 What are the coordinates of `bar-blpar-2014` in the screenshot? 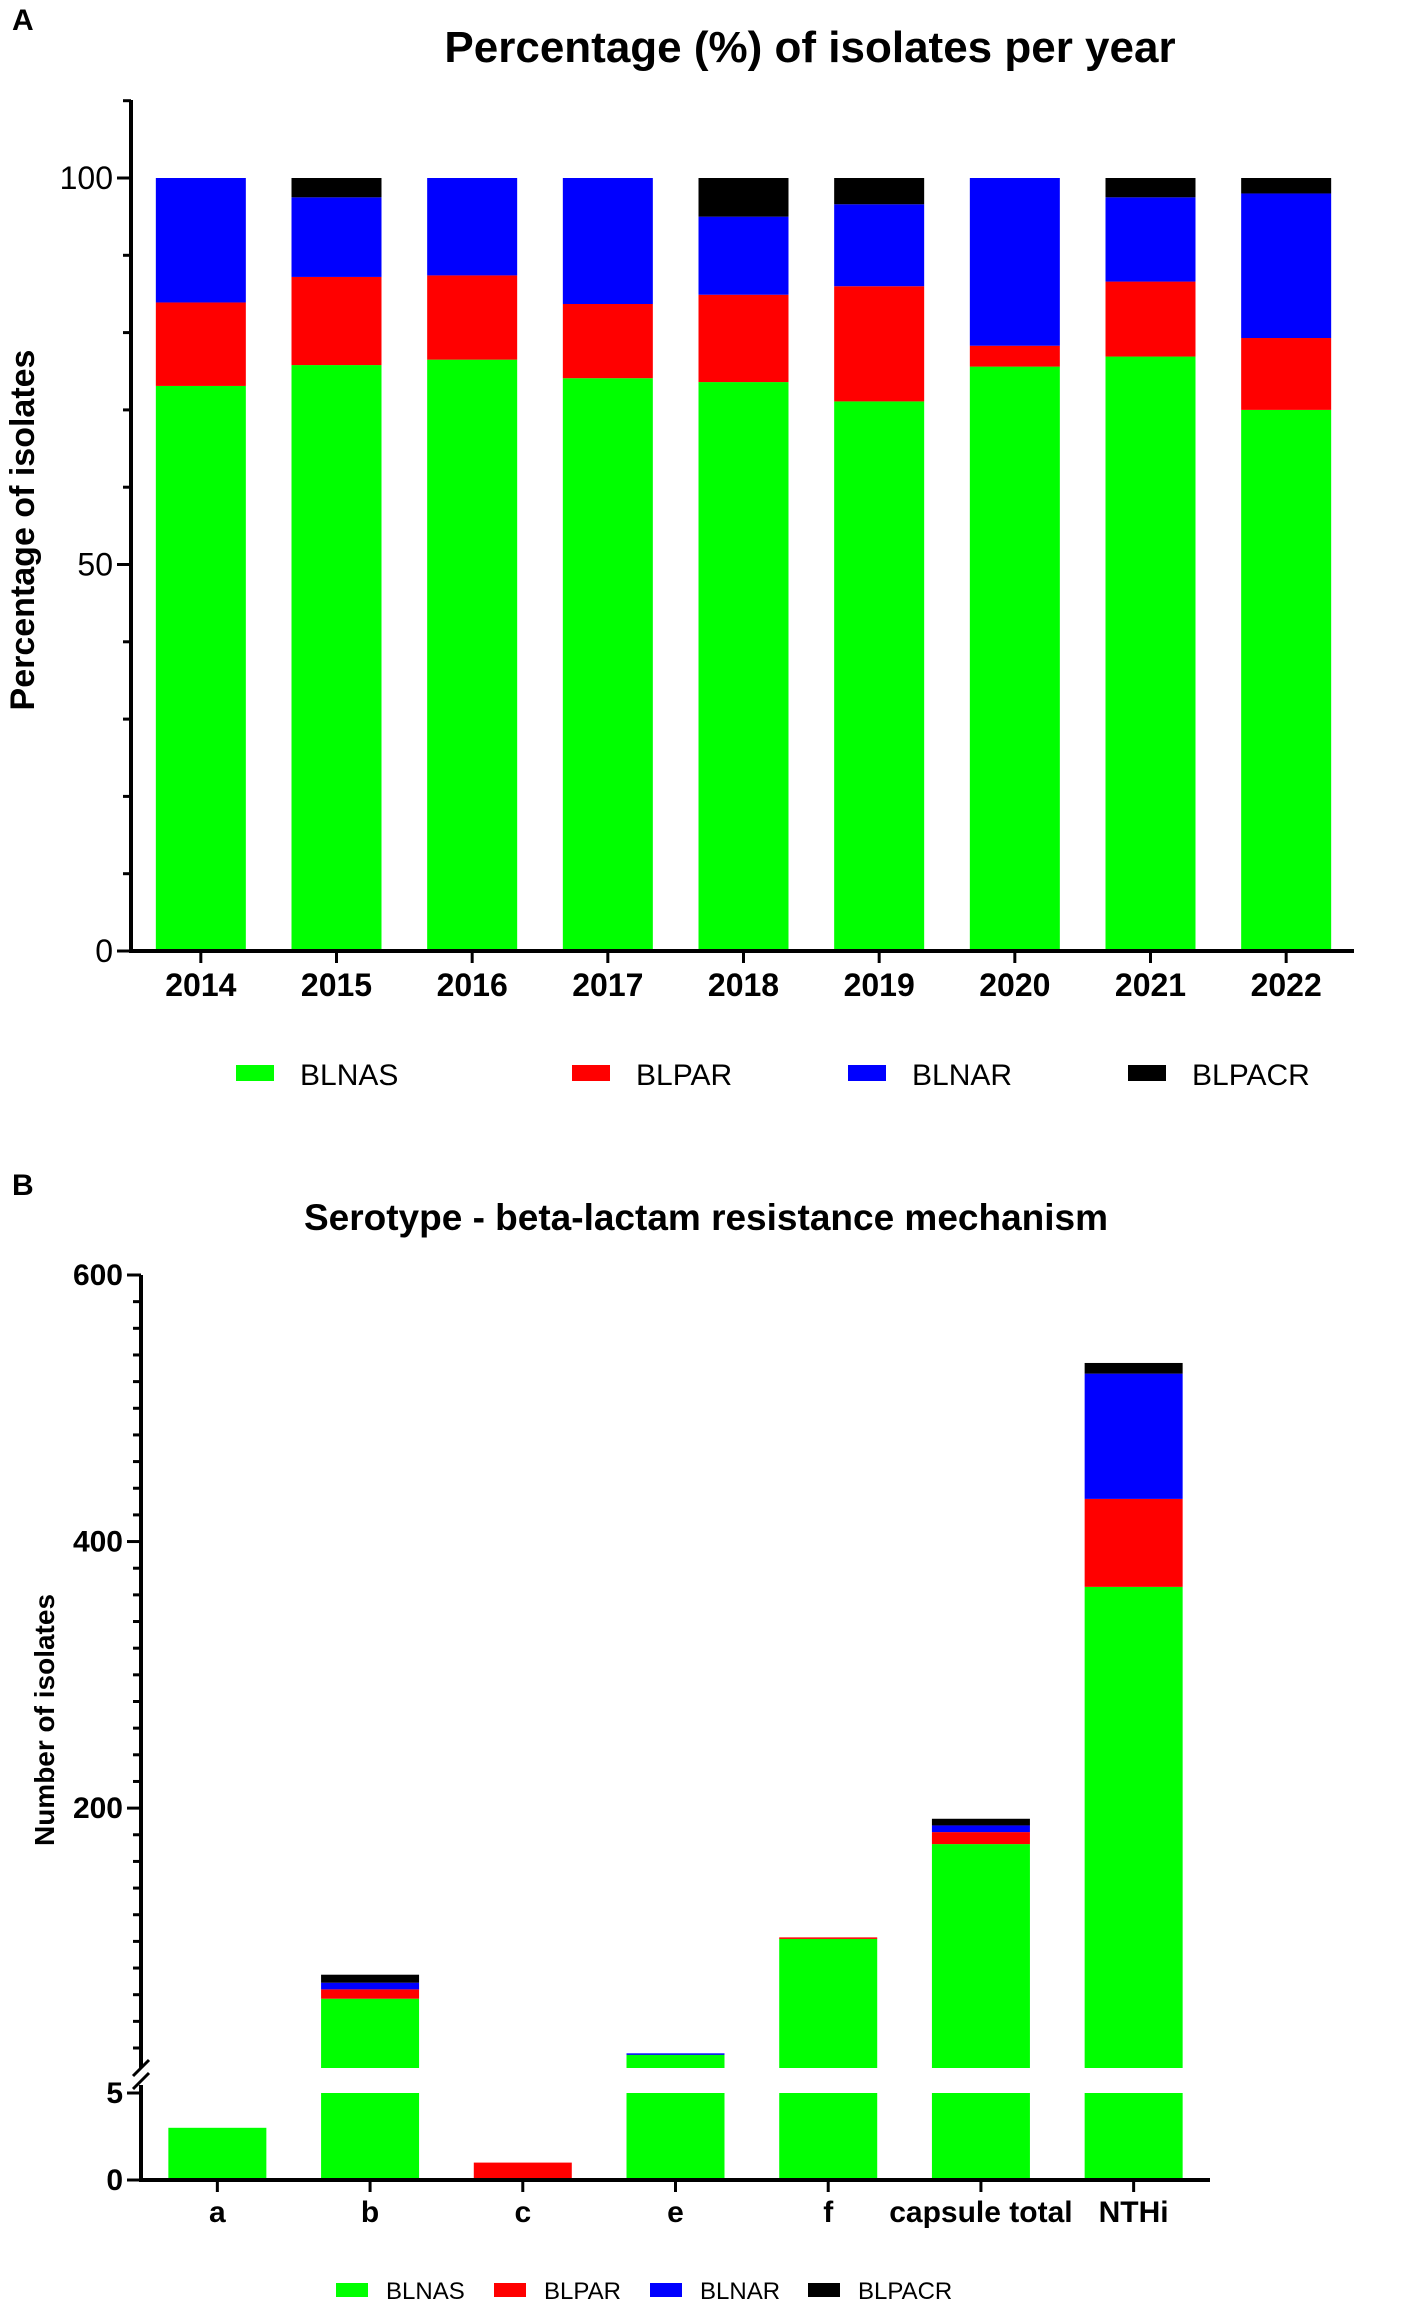 It's located at (200, 344).